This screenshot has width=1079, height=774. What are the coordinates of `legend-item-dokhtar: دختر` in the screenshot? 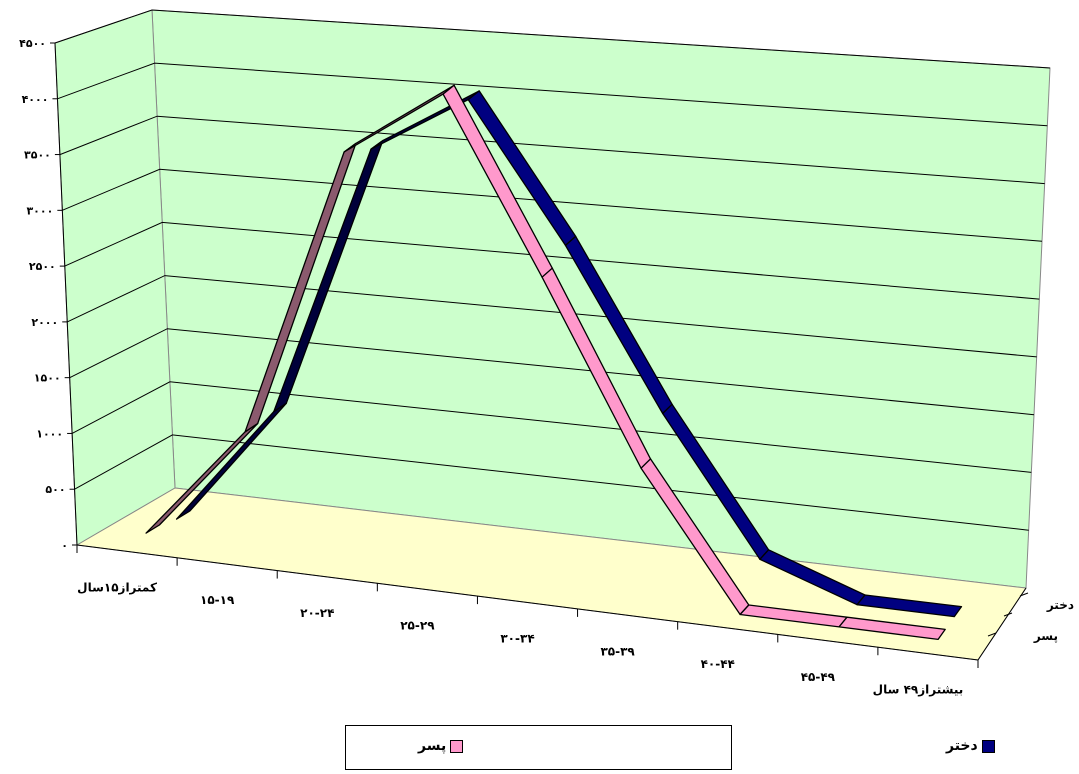 It's located at (970, 746).